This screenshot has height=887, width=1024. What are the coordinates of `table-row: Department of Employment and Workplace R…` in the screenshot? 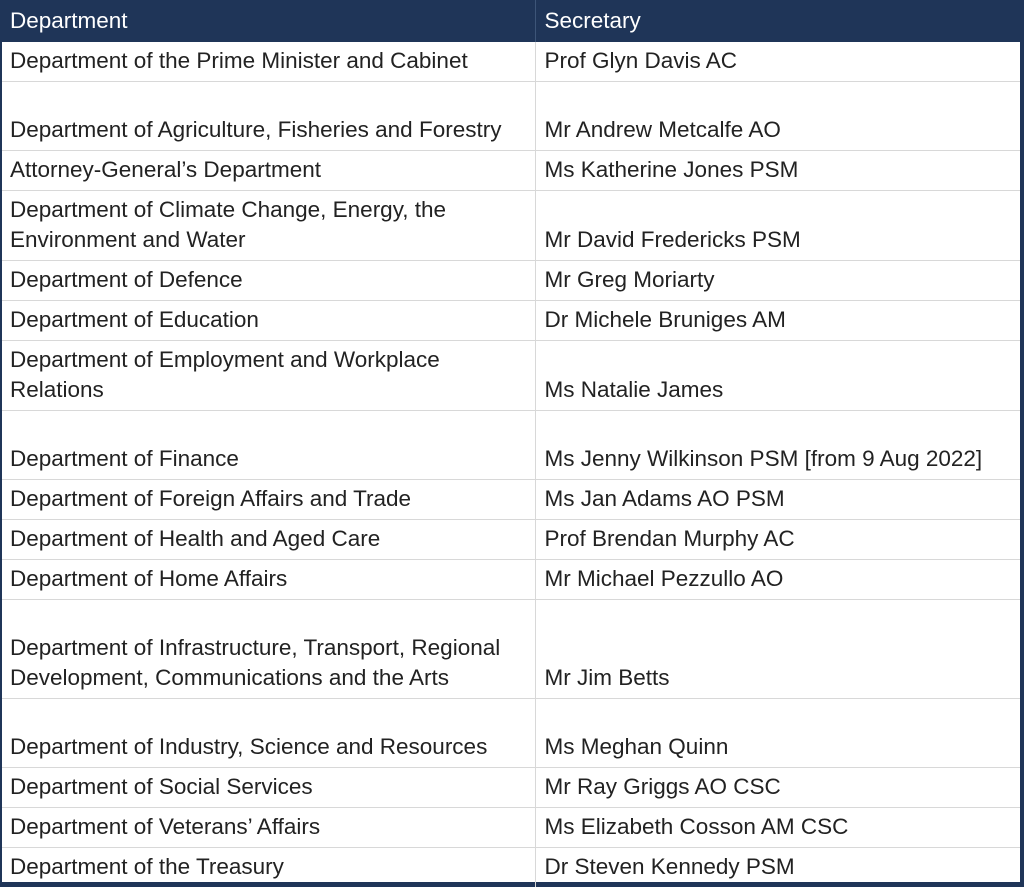 It's located at (511, 375).